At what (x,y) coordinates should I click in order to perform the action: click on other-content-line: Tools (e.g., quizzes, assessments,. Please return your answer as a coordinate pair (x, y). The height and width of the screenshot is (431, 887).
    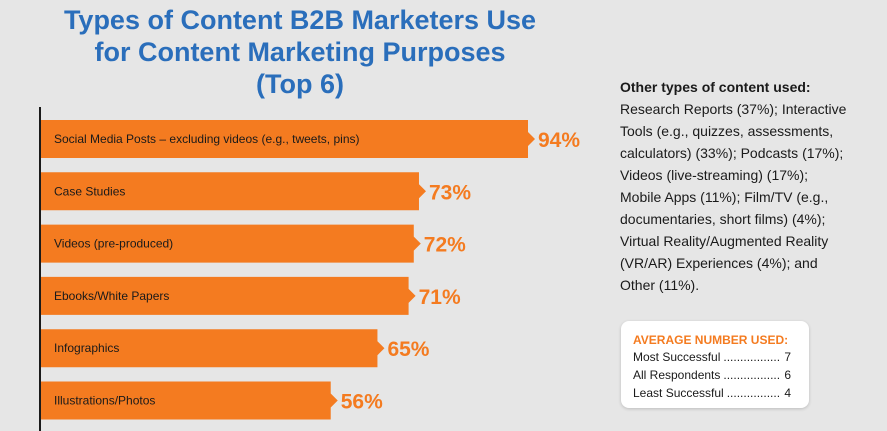
    Looking at the image, I should click on (727, 131).